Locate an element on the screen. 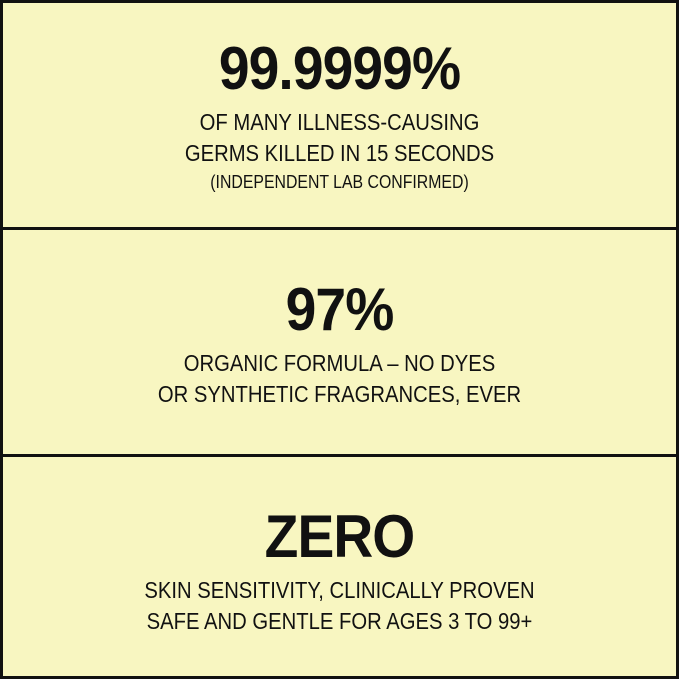  claim-text: SKIN SENSITIVITY, CLINICALLY PROVEN is located at coordinates (339, 590).